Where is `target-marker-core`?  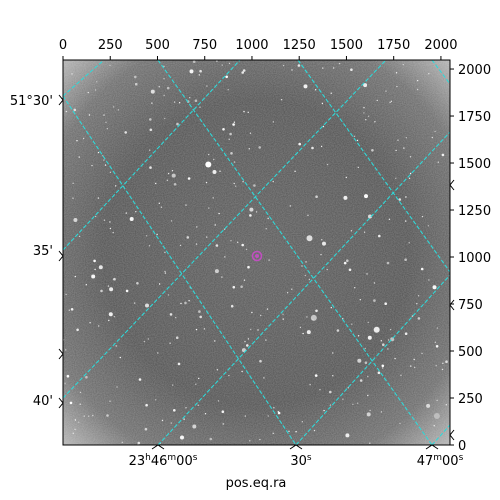
target-marker-core is located at coordinates (257, 256).